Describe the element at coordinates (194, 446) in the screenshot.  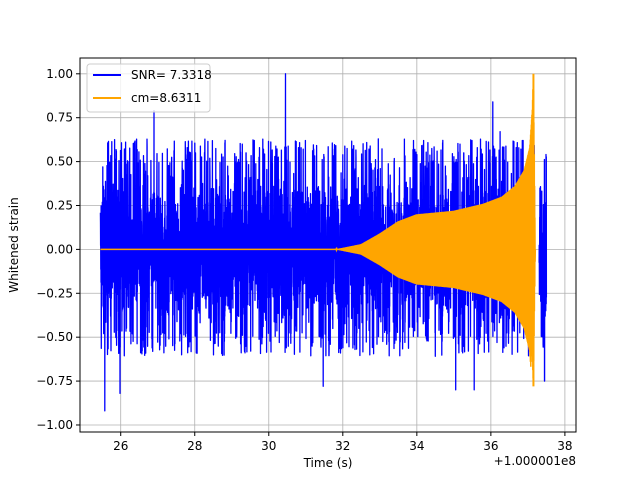
I see `x-tick-label: 28` at that location.